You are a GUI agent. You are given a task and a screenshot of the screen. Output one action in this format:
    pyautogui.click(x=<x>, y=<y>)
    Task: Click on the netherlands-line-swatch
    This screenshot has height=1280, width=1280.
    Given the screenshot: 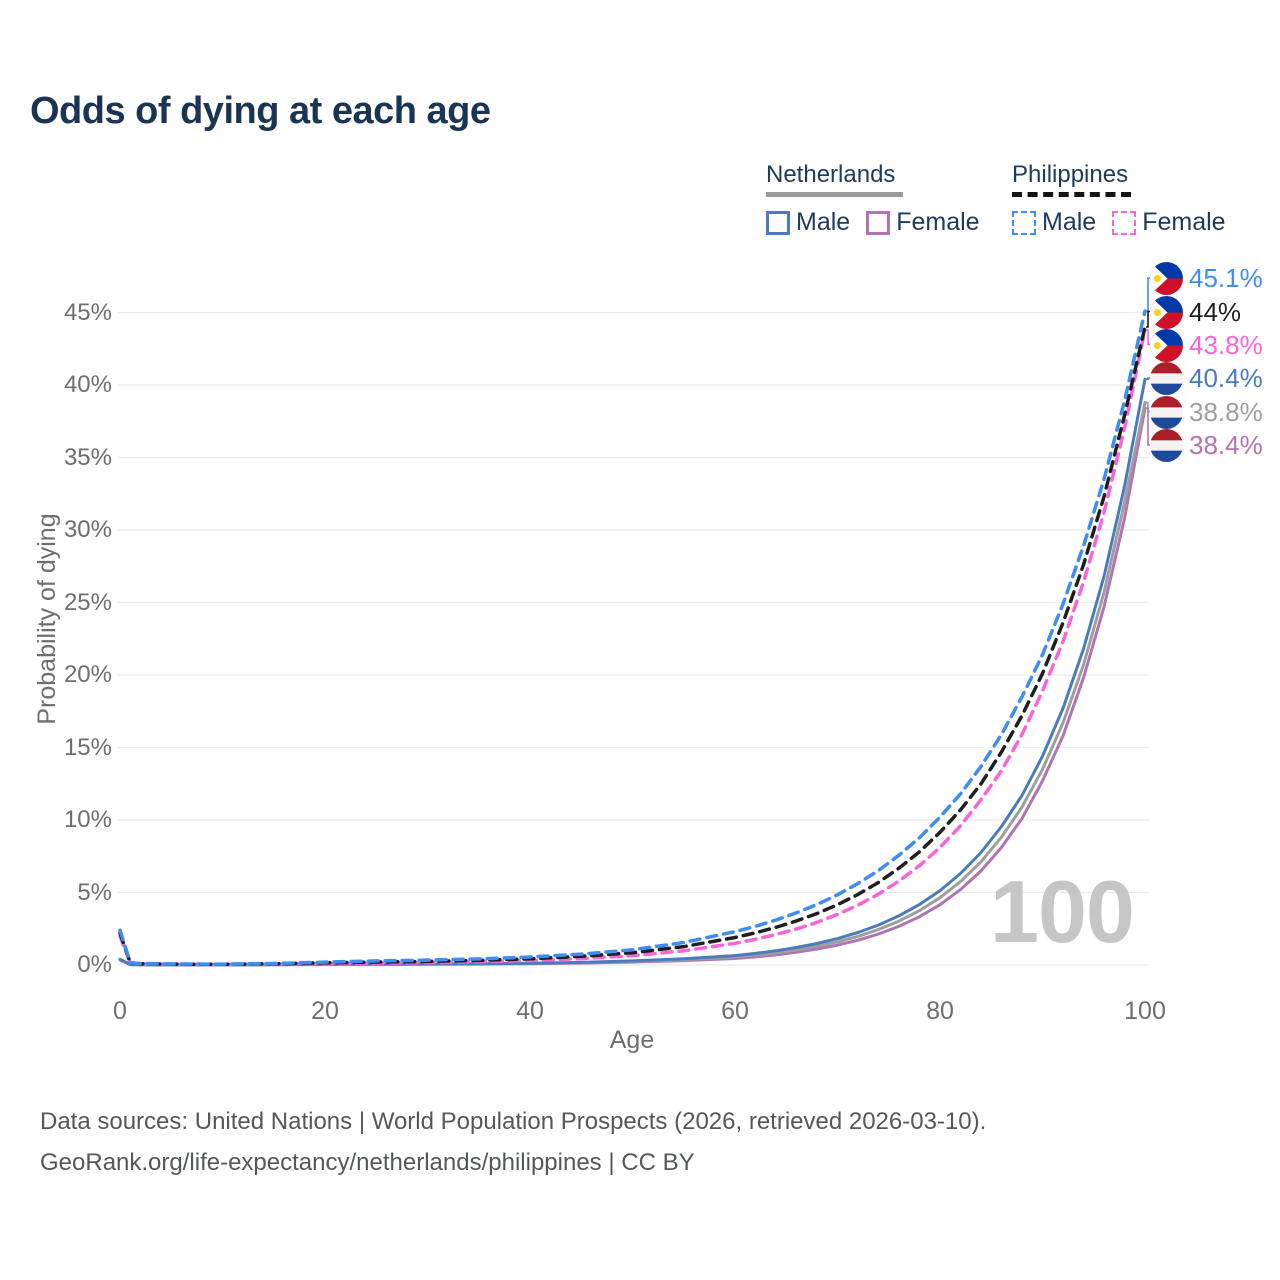 What is the action you would take?
    pyautogui.click(x=834, y=194)
    